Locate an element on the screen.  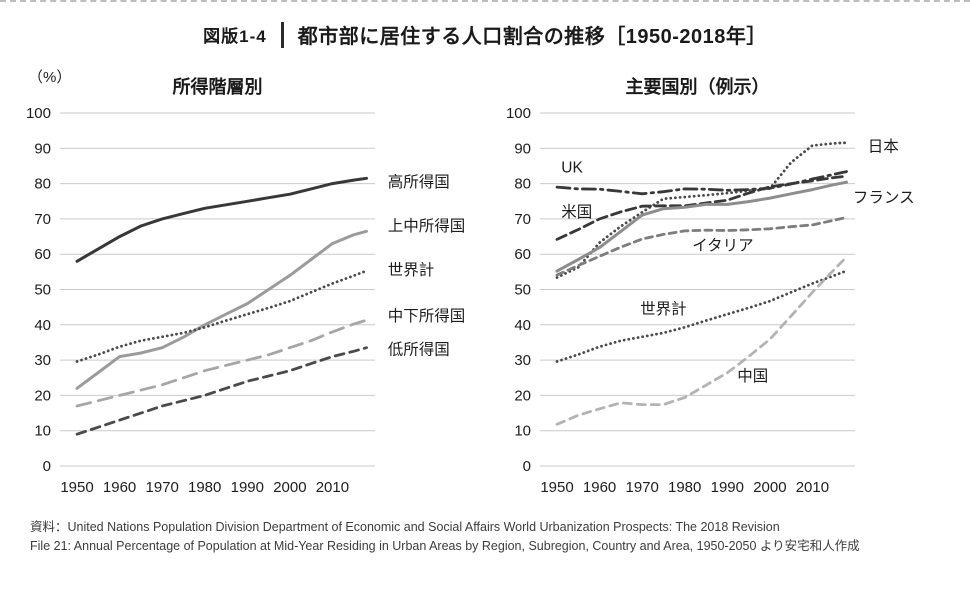
series-label: 中下所得国 is located at coordinates (427, 316).